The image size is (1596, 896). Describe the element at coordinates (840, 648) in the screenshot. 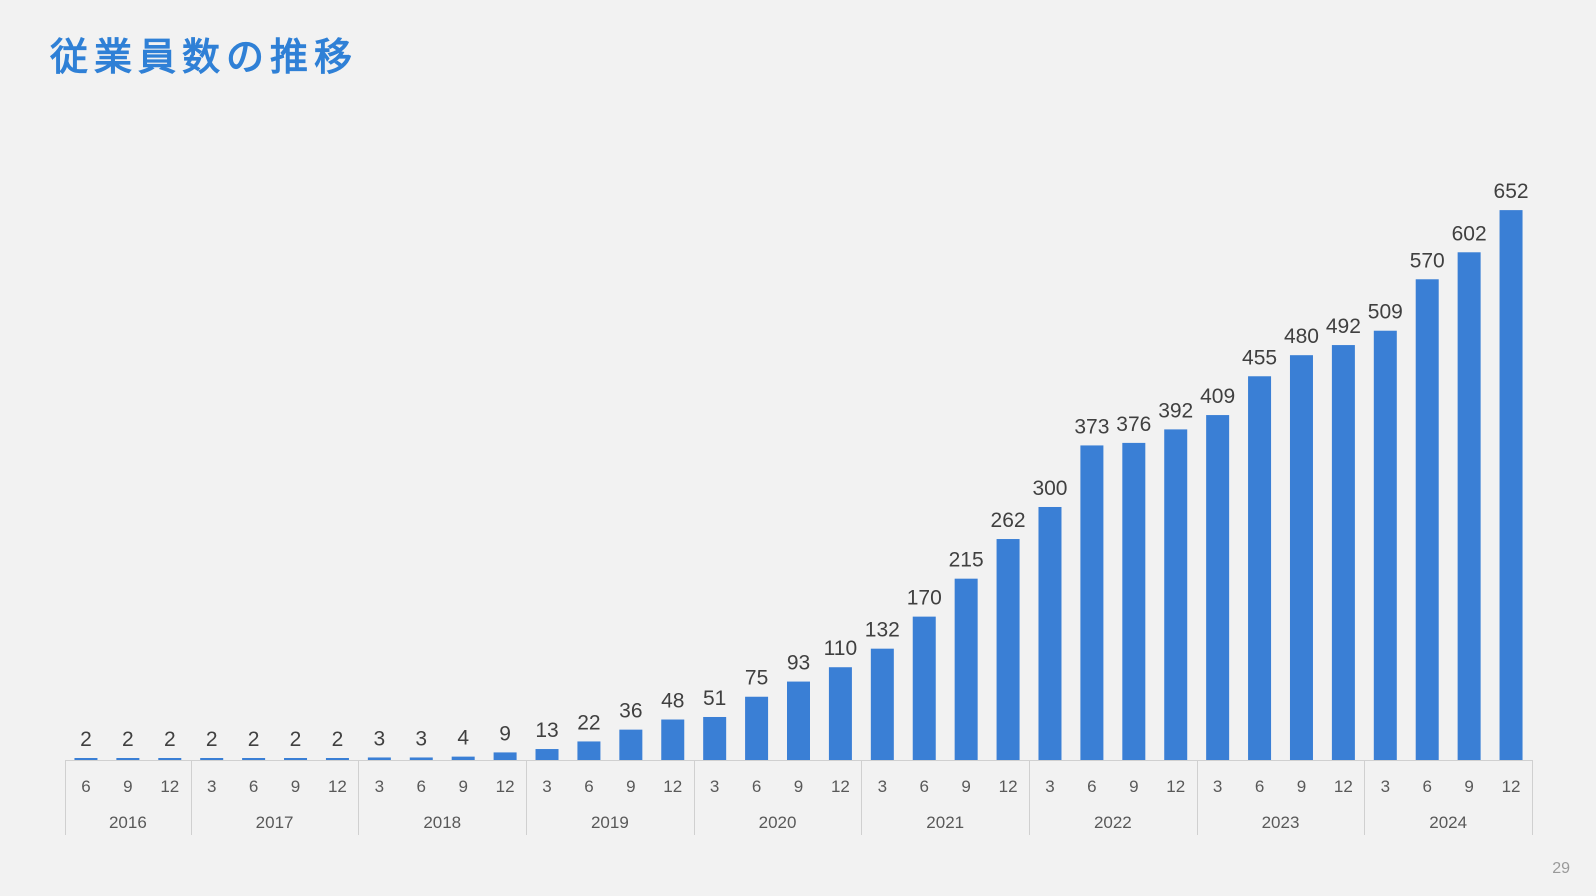

I see `data-label: 110` at that location.